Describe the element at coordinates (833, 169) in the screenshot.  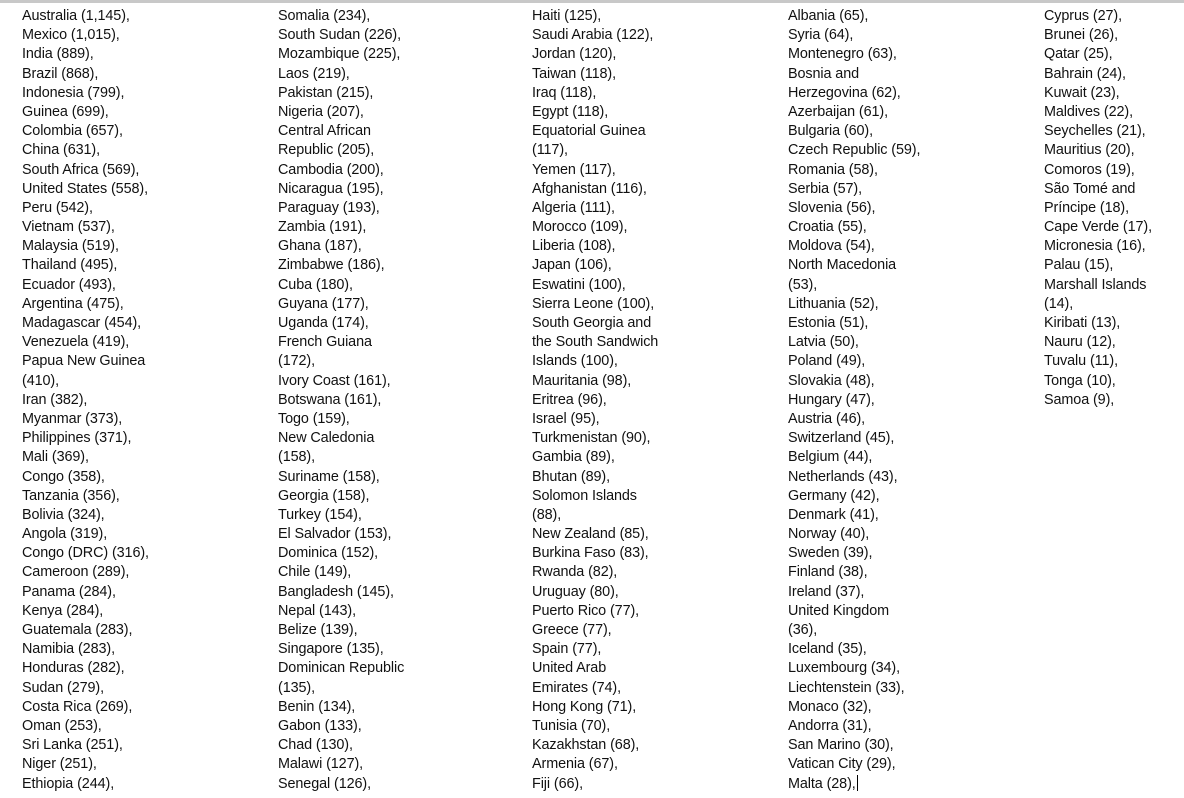
I see `text-line: Romania (58),` at that location.